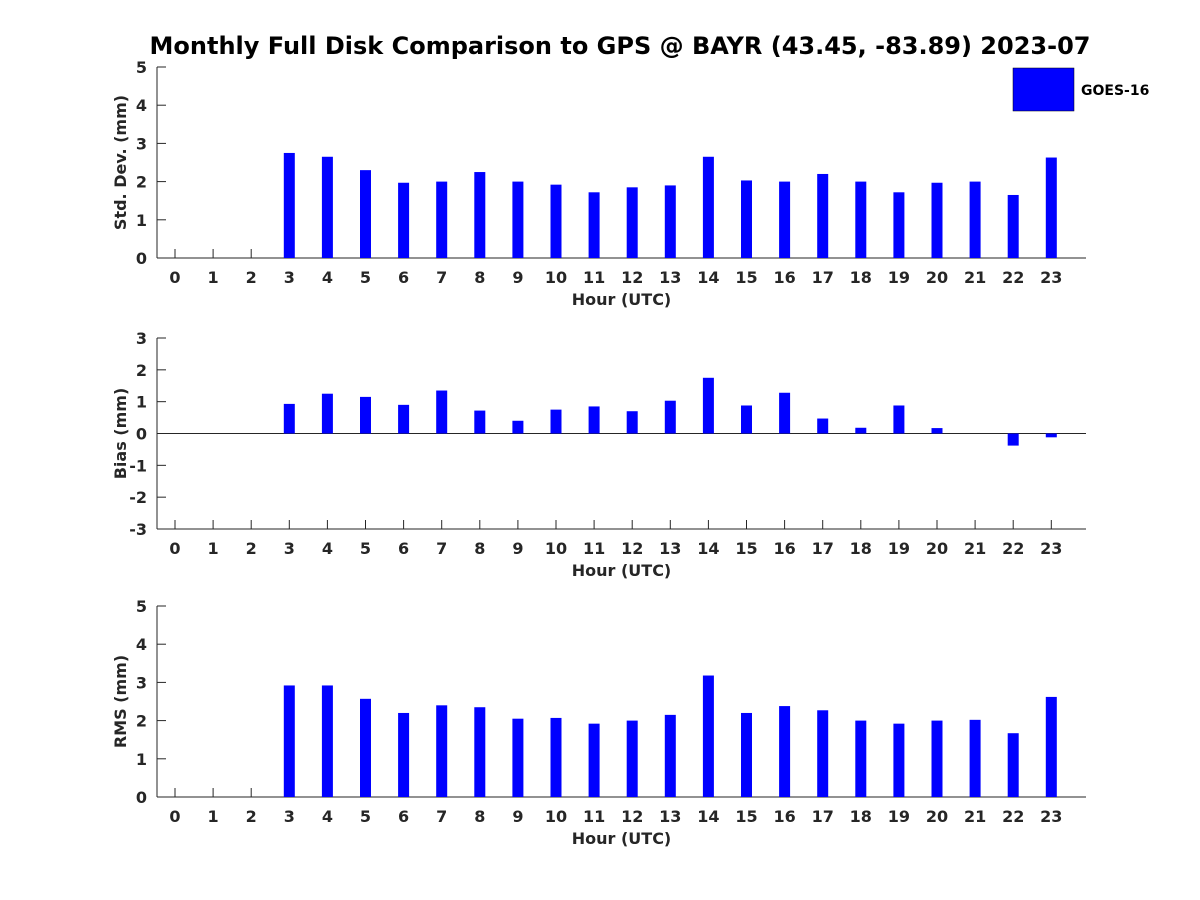 This screenshot has width=1200, height=900. I want to click on x-tick-label: 7, so click(441, 816).